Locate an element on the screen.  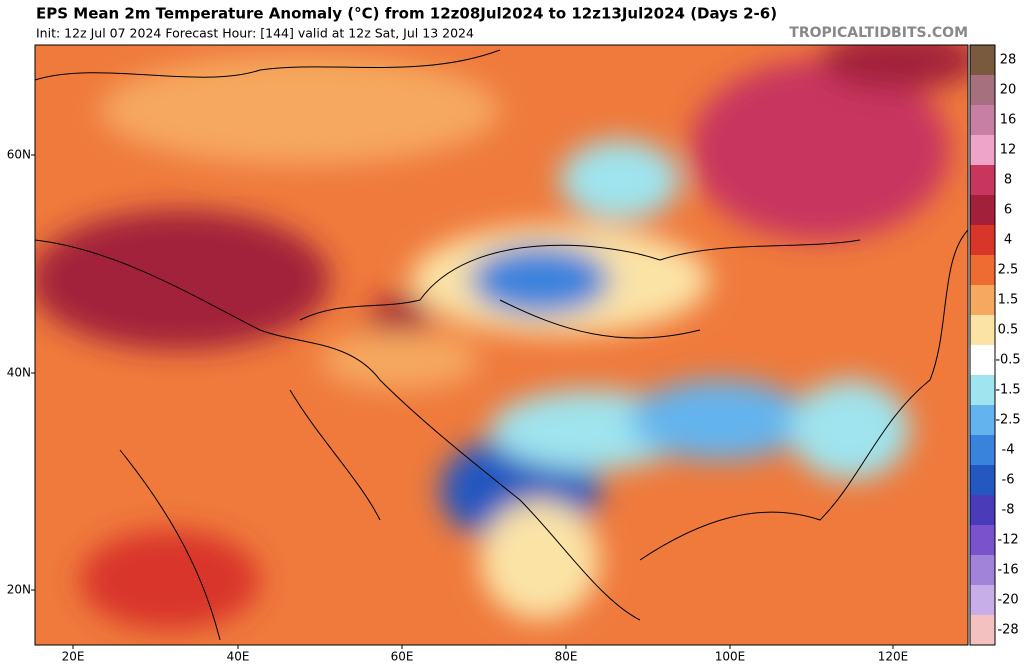
colorbar-label: 1.5 is located at coordinates (1008, 300).